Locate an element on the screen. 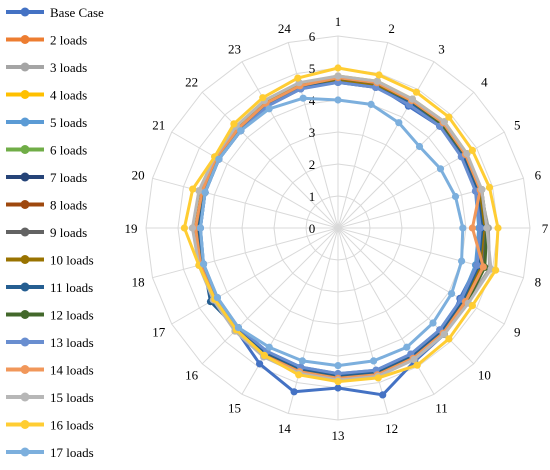 The height and width of the screenshot is (470, 550). category-label: 2 is located at coordinates (391, 28).